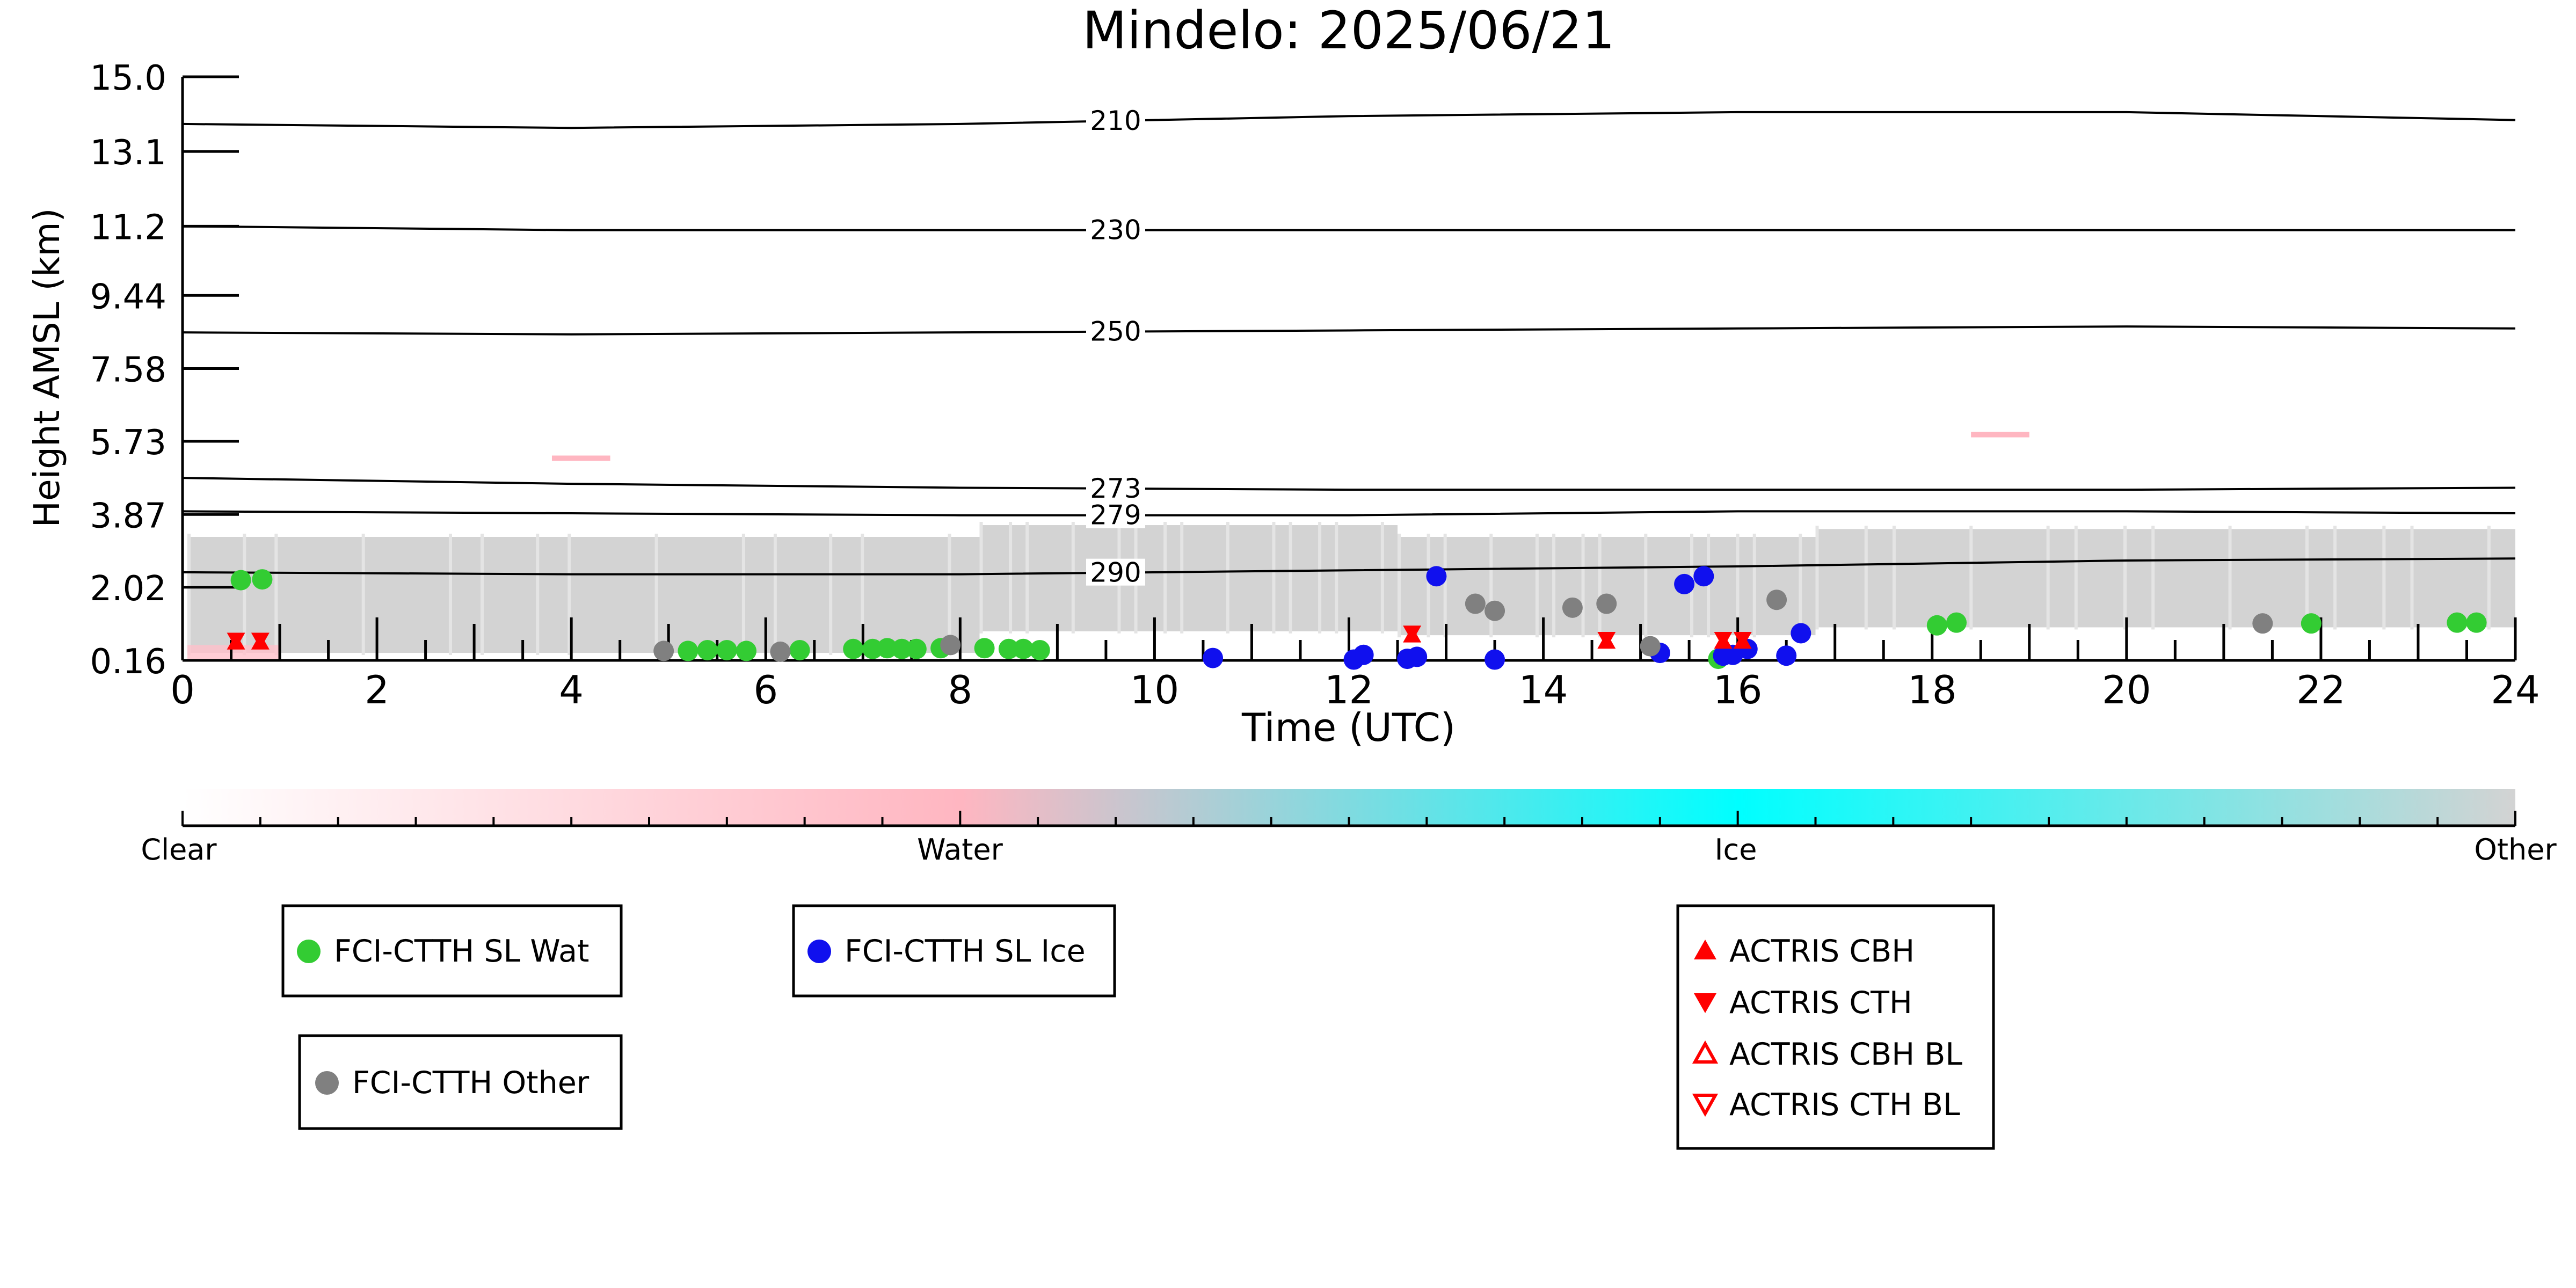  Describe the element at coordinates (1349, 828) in the screenshot. I see `colorbar: Clear Water Ice Other` at that location.